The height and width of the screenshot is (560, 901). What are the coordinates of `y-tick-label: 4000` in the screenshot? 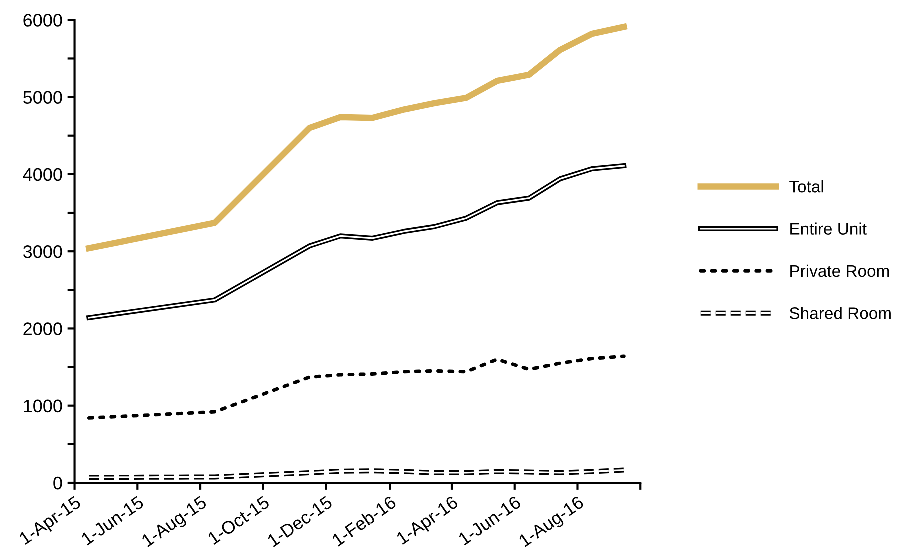 It's located at (42, 175).